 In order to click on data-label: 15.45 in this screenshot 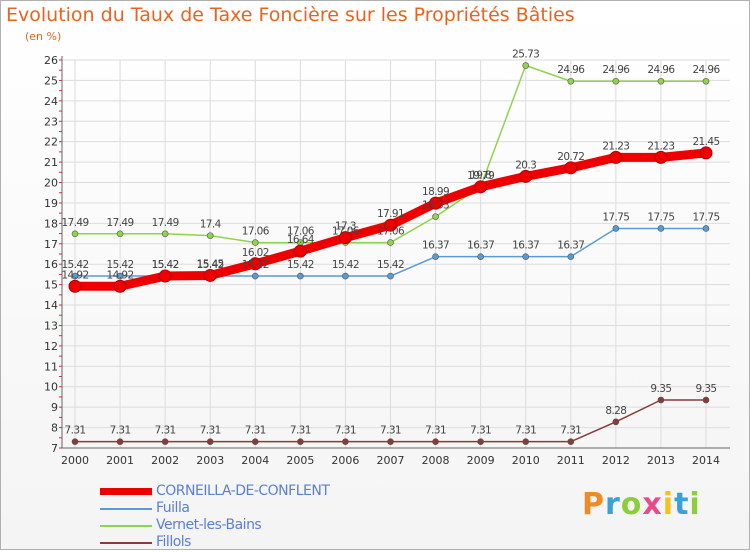, I will do `click(210, 264)`.